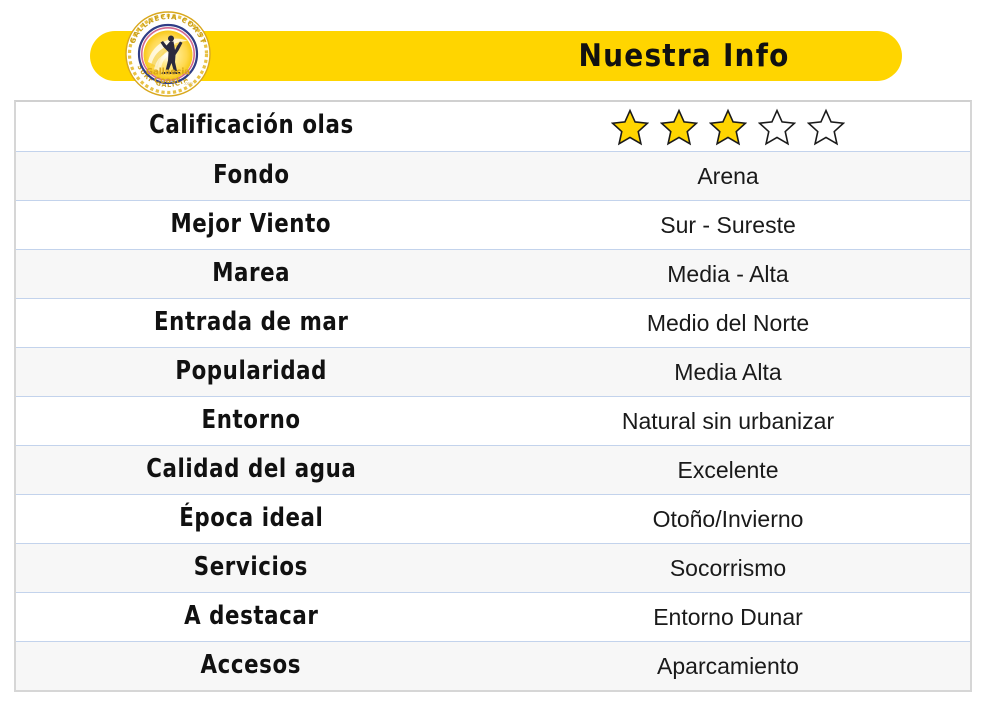 The image size is (990, 714). I want to click on row-label: A destacar, so click(251, 616).